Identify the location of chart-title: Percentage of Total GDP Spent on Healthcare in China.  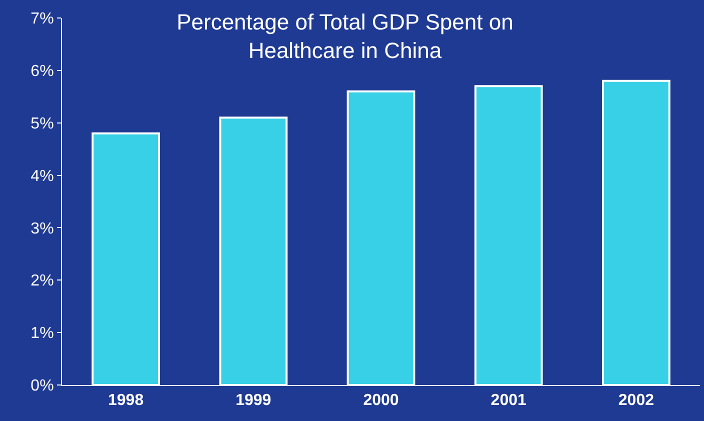
(345, 36).